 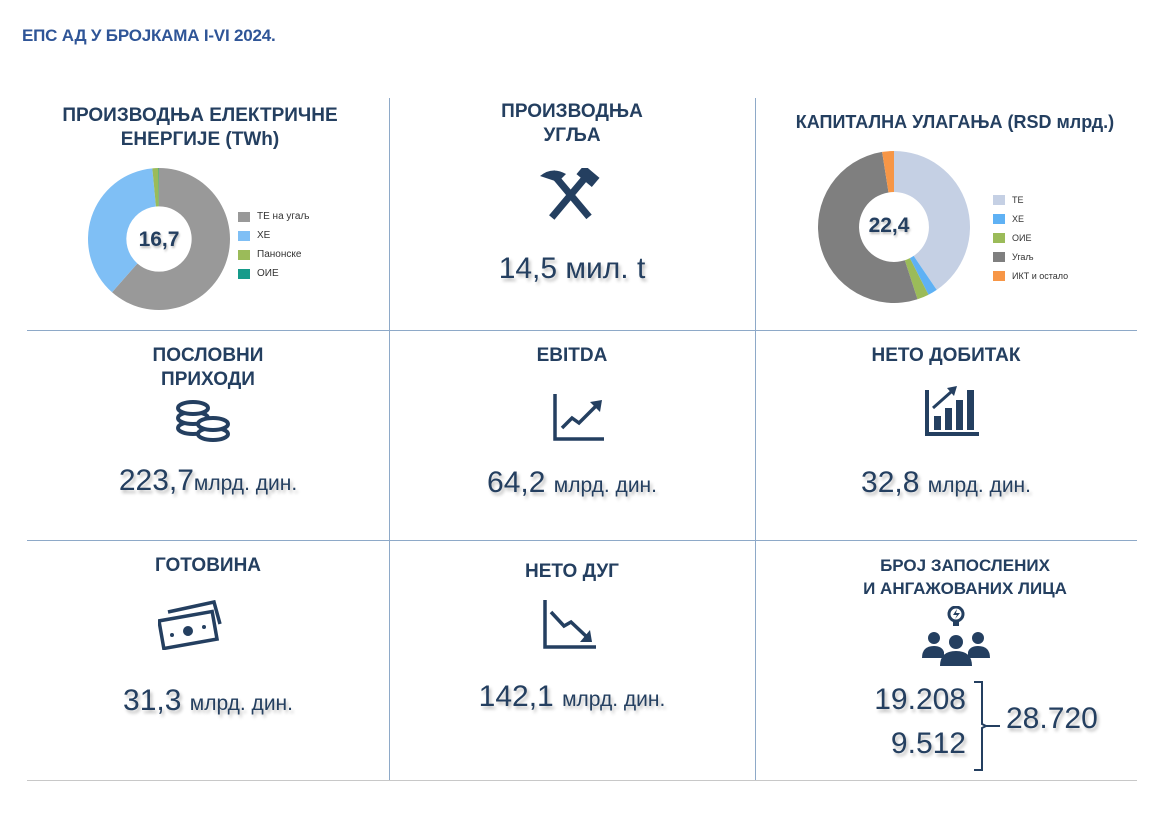 What do you see at coordinates (516, 696) in the screenshot?
I see `amount: 142,1` at bounding box center [516, 696].